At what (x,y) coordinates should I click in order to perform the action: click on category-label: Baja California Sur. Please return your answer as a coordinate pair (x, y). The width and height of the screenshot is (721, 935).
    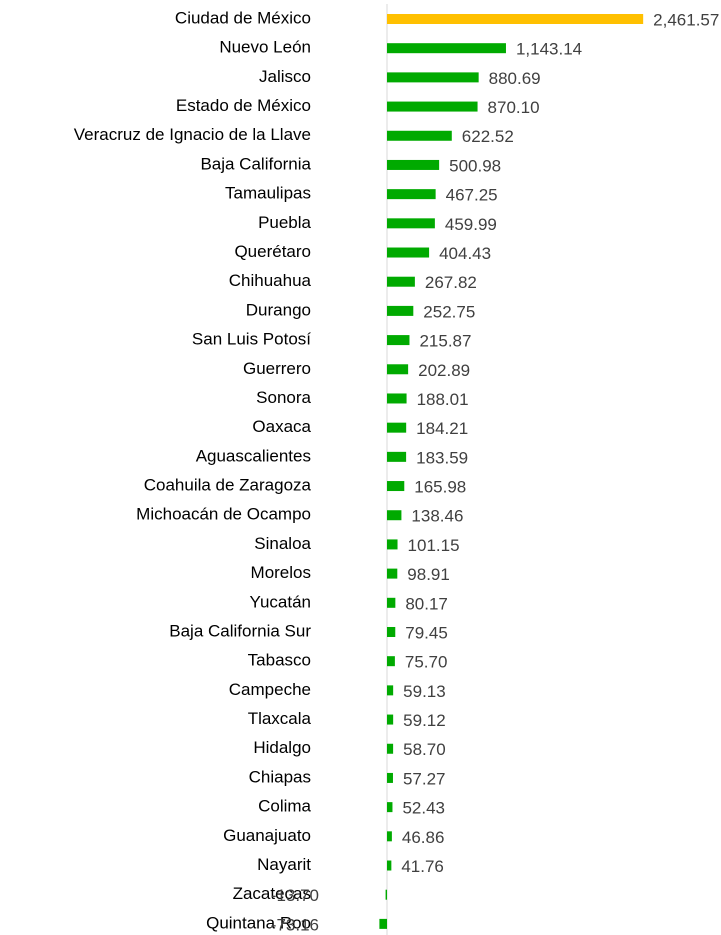
    Looking at the image, I should click on (240, 630).